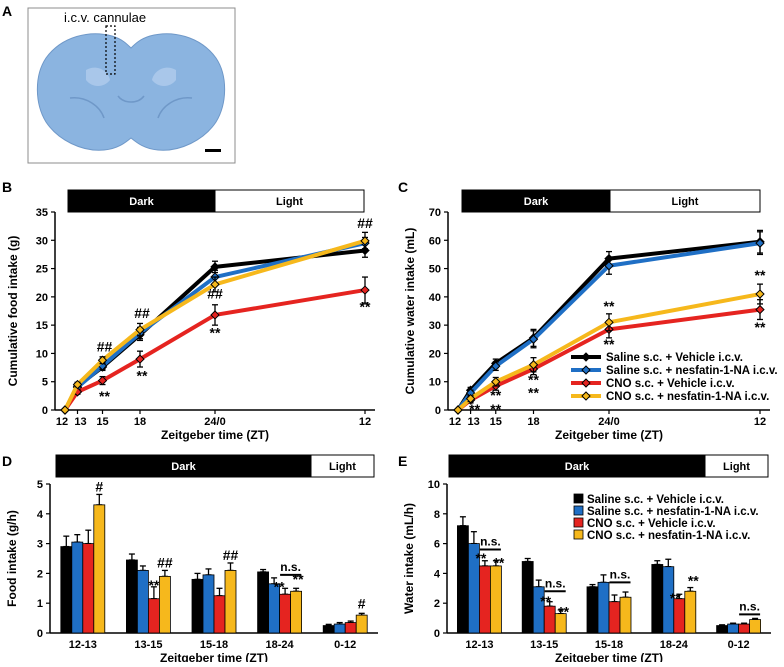 Image resolution: width=784 pixels, height=667 pixels. Describe the element at coordinates (608, 422) in the screenshot. I see `x-tick-label: 24/0` at that location.